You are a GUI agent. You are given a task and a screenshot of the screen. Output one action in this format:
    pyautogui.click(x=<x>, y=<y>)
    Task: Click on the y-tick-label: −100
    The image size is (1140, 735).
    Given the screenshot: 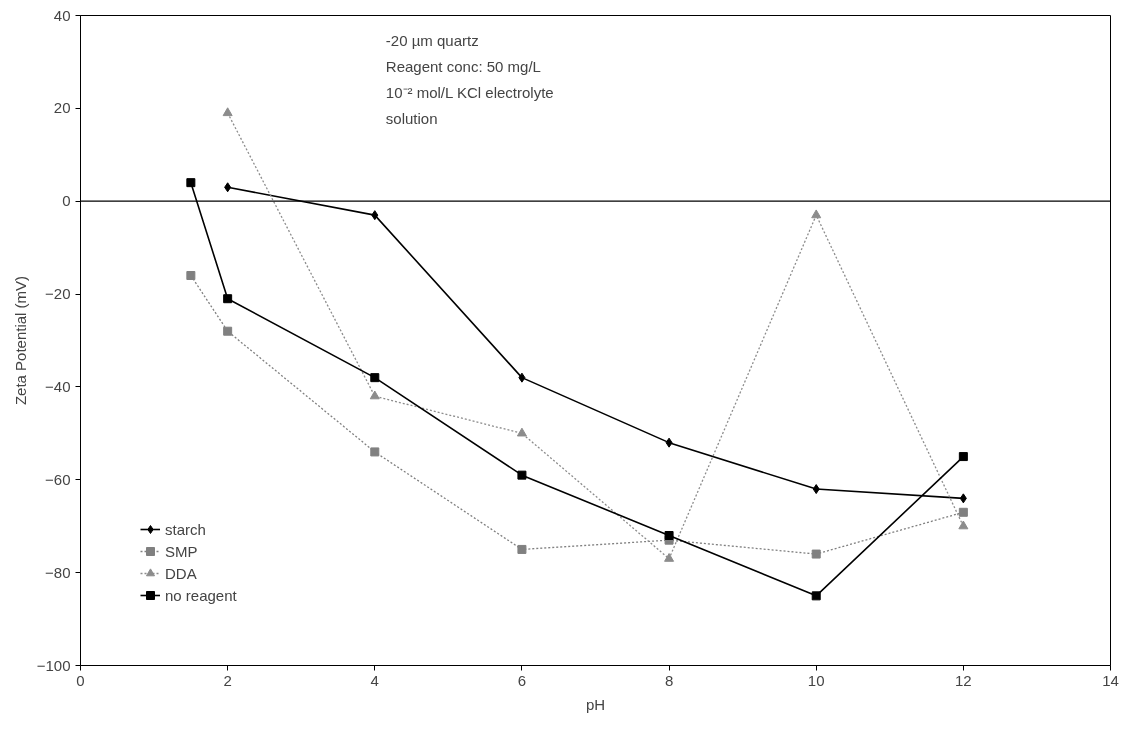 What is the action you would take?
    pyautogui.click(x=53, y=665)
    